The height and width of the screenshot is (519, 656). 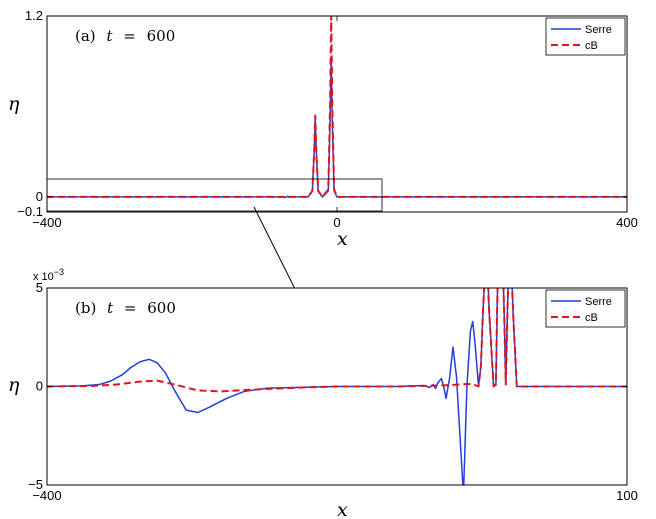 What do you see at coordinates (34, 15) in the screenshot?
I see `panel-a-ytick-label: 1.2` at bounding box center [34, 15].